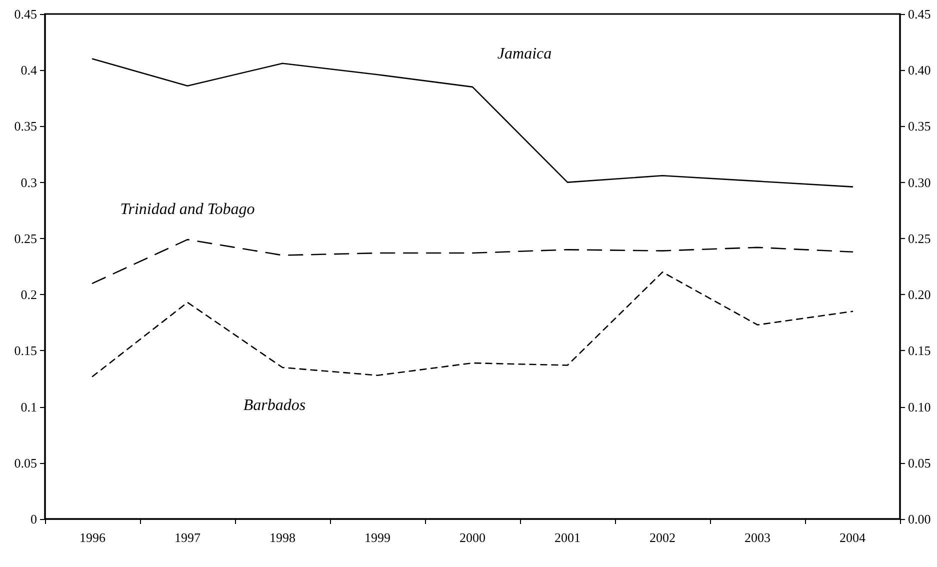 This screenshot has width=937, height=567. I want to click on y-tick-label: 0.35, so click(25, 126).